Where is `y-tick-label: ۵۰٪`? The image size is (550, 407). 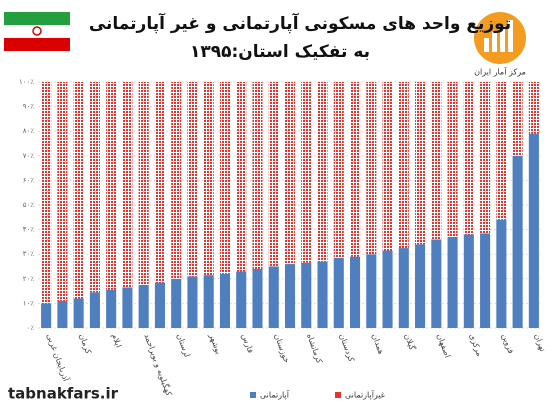
y-tick-label: ۵۰٪ is located at coordinates (29, 205).